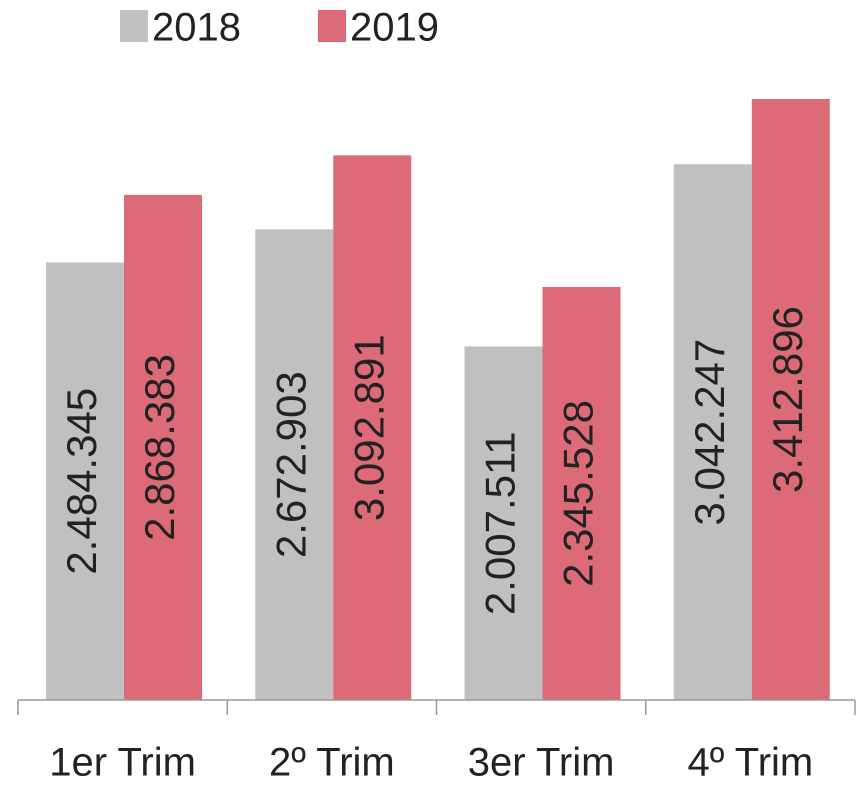 This screenshot has height=785, width=859. I want to click on data-label: 2.484.345, so click(81, 481).